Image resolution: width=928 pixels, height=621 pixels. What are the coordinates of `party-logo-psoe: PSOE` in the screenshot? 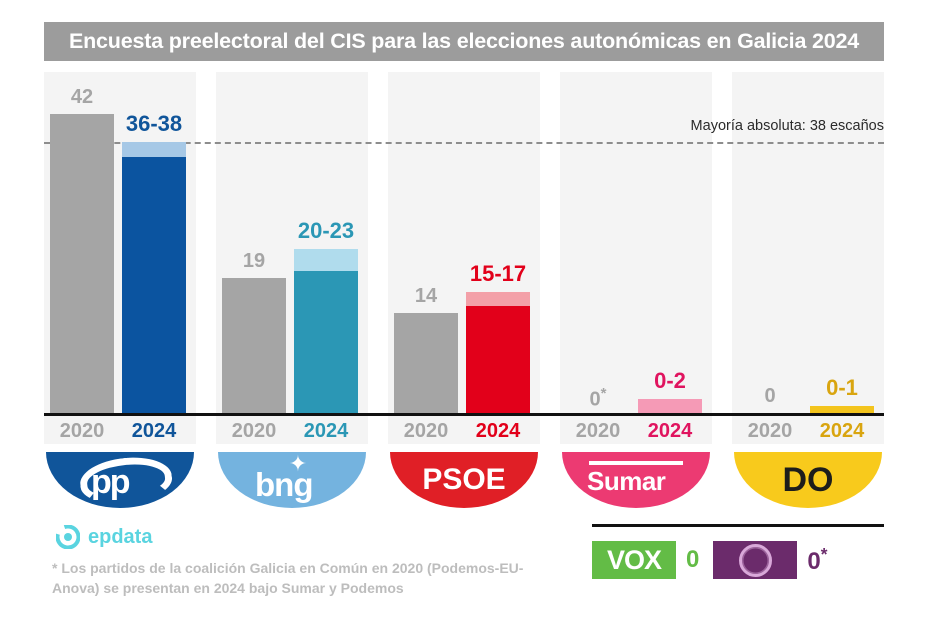 It's located at (464, 480).